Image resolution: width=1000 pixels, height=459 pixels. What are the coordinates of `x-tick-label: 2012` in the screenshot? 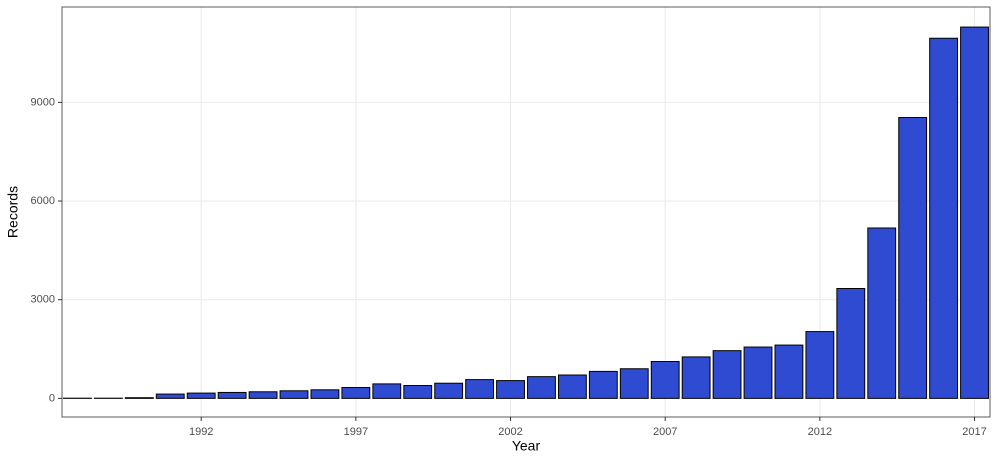 It's located at (820, 432).